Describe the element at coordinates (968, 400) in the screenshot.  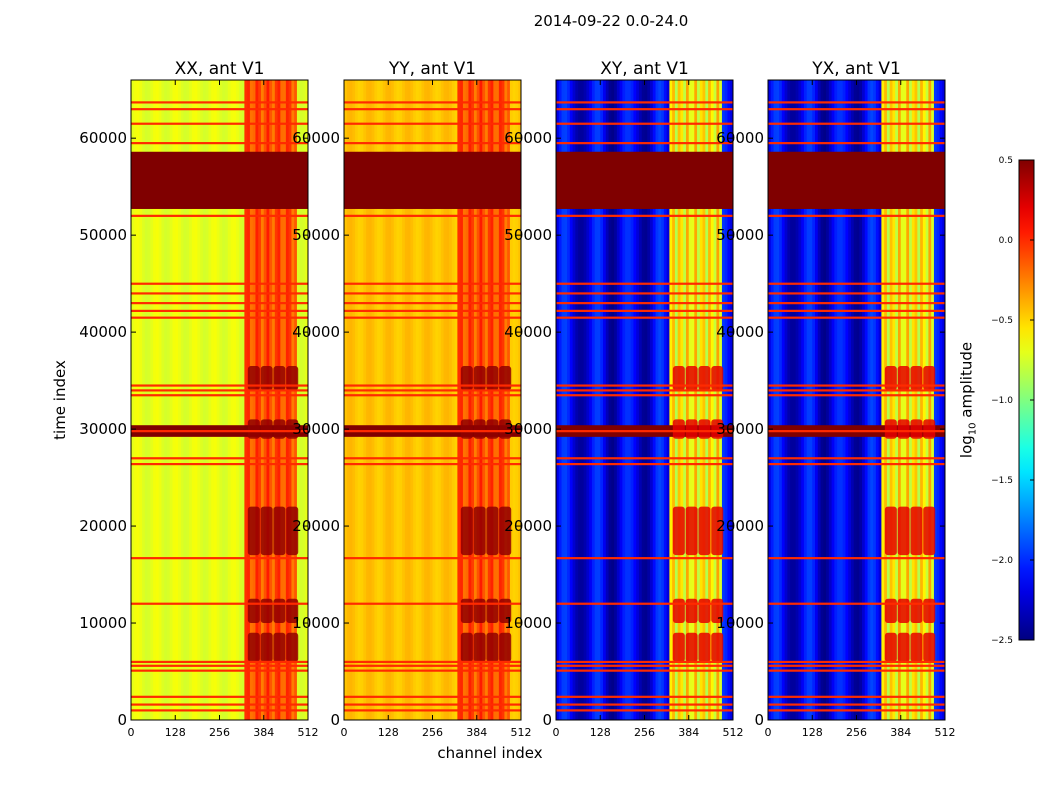
I see `colorbar-label: log10 amplitude` at that location.